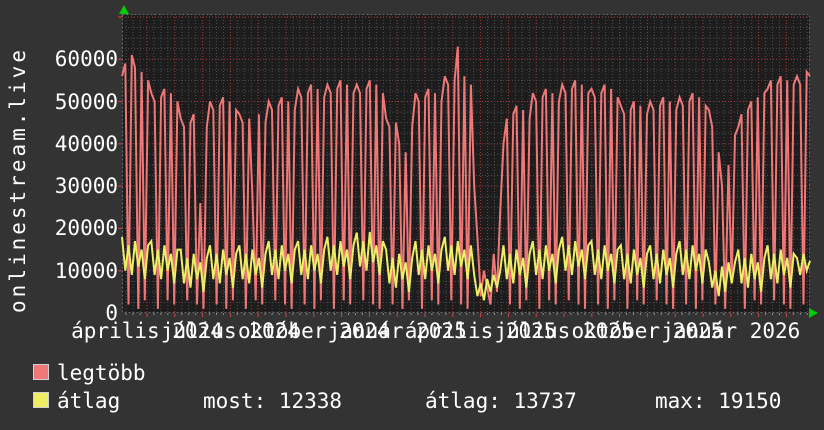 This screenshot has width=824, height=430. What do you see at coordinates (501, 401) in the screenshot?
I see `stat-atlag: átlag: 13737` at bounding box center [501, 401].